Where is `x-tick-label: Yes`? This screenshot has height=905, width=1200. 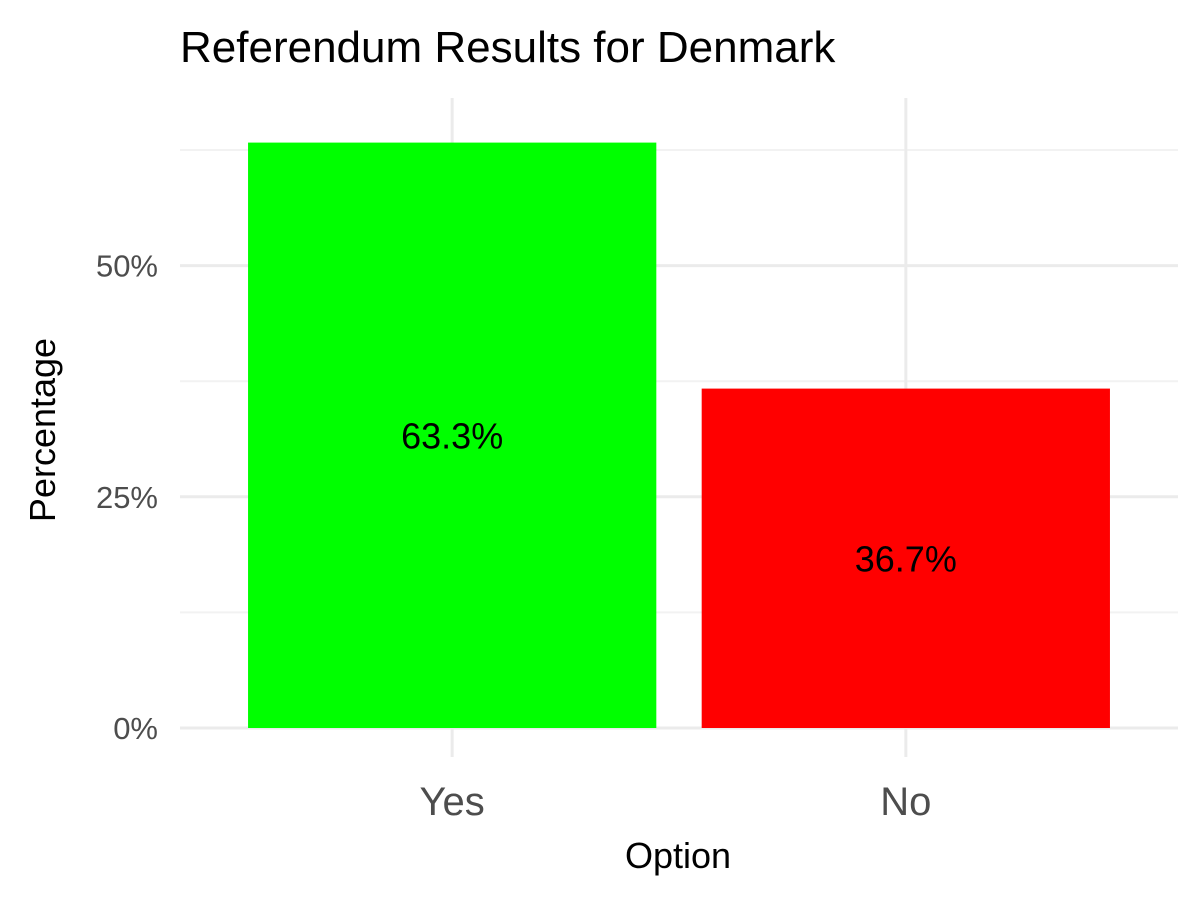
x-tick-label: Yes is located at coordinates (452, 802).